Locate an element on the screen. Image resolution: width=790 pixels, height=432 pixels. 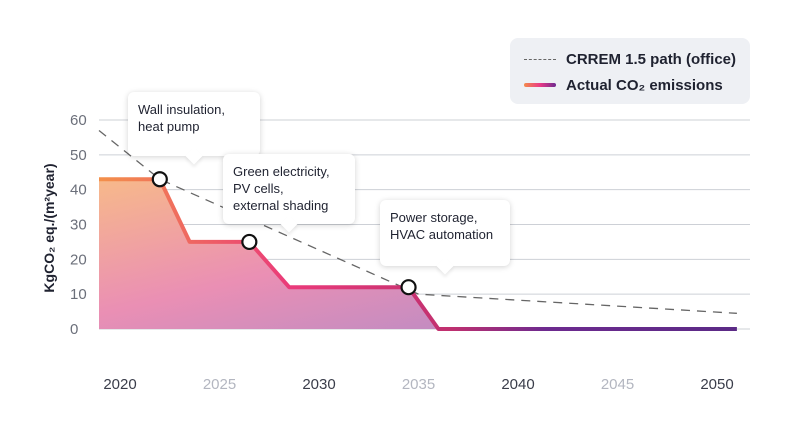
x-tick-label: 2035 is located at coordinates (418, 384).